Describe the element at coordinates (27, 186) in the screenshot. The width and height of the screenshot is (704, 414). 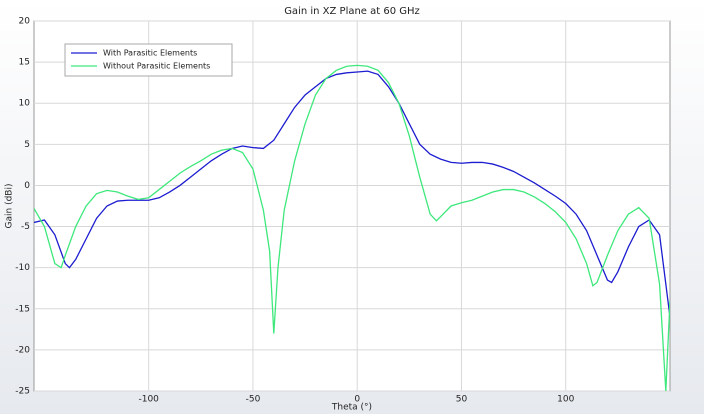
I see `y-tick-label: 0` at that location.